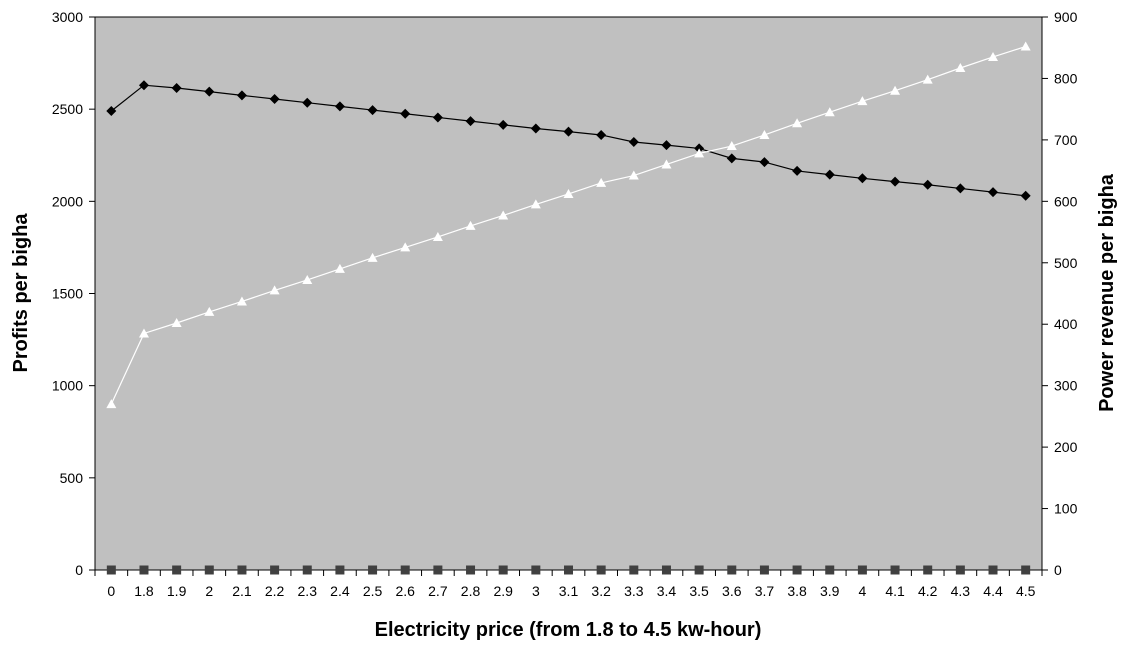  Describe the element at coordinates (1066, 263) in the screenshot. I see `right-tick-label: 500` at that location.